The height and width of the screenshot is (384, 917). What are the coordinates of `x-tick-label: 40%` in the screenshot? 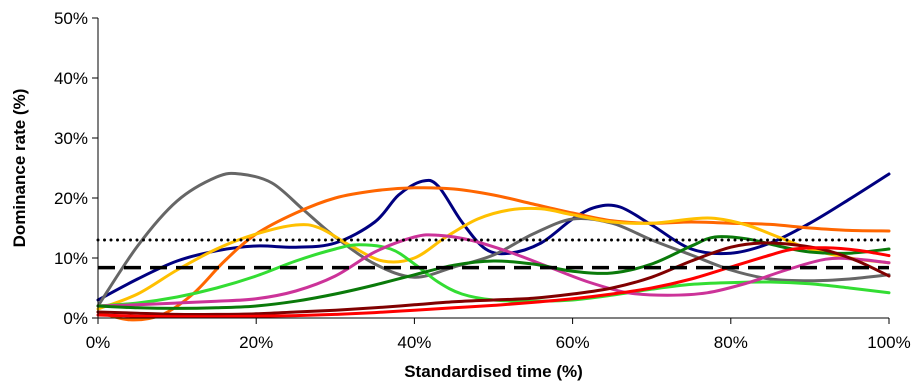 It's located at (414, 342).